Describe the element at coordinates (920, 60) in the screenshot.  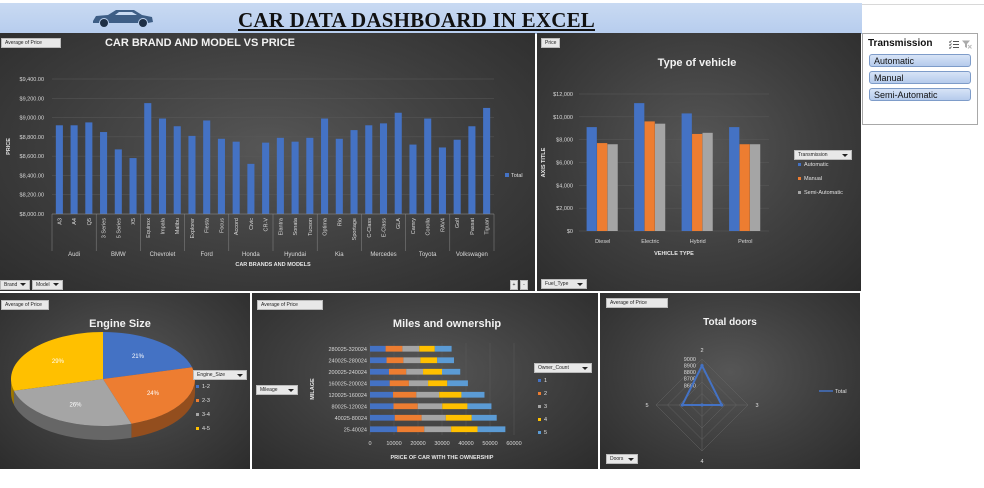
I see `slicer-item-automatic: Automatic` at that location.